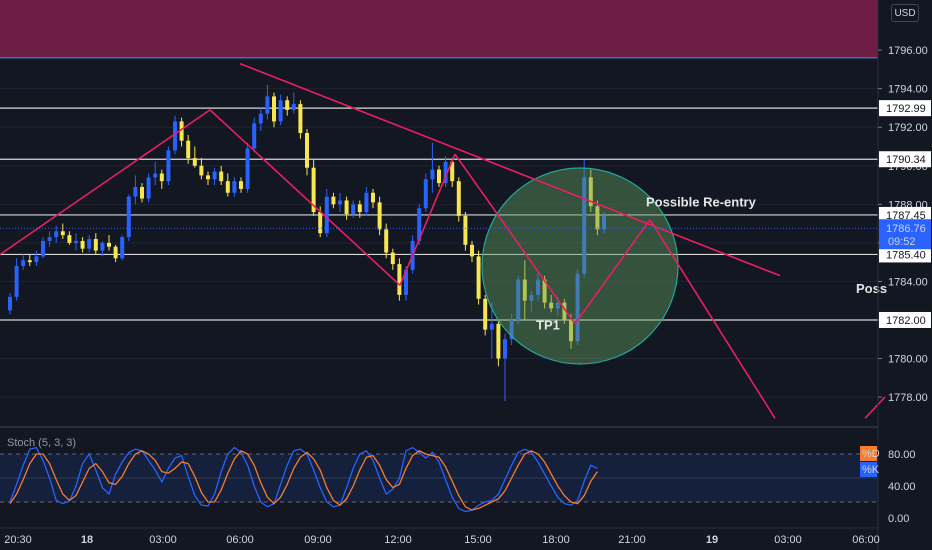  Describe the element at coordinates (908, 398) in the screenshot. I see `price-tick-label: 1778.00` at that location.